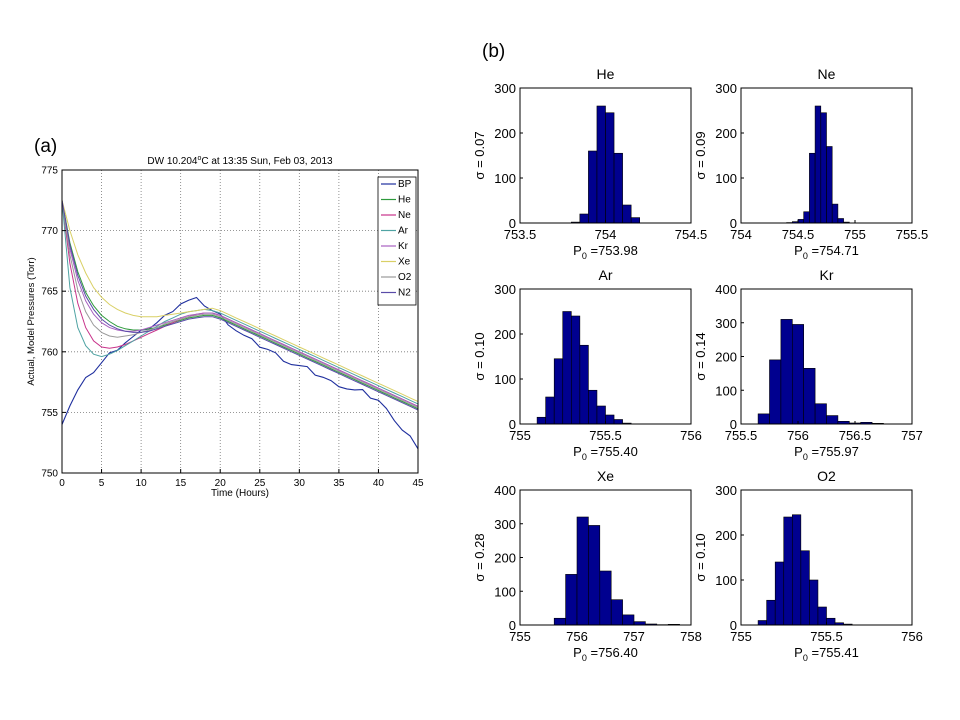 The width and height of the screenshot is (960, 720). What do you see at coordinates (826, 453) in the screenshot?
I see `p0-label: P0 =755.97` at bounding box center [826, 453].